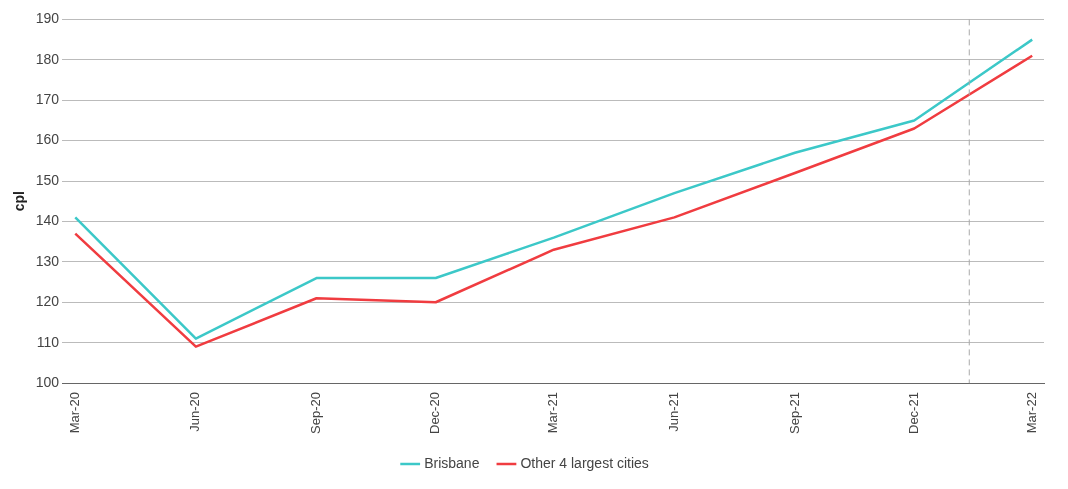  I want to click on y-tick-label: 140, so click(47, 220).